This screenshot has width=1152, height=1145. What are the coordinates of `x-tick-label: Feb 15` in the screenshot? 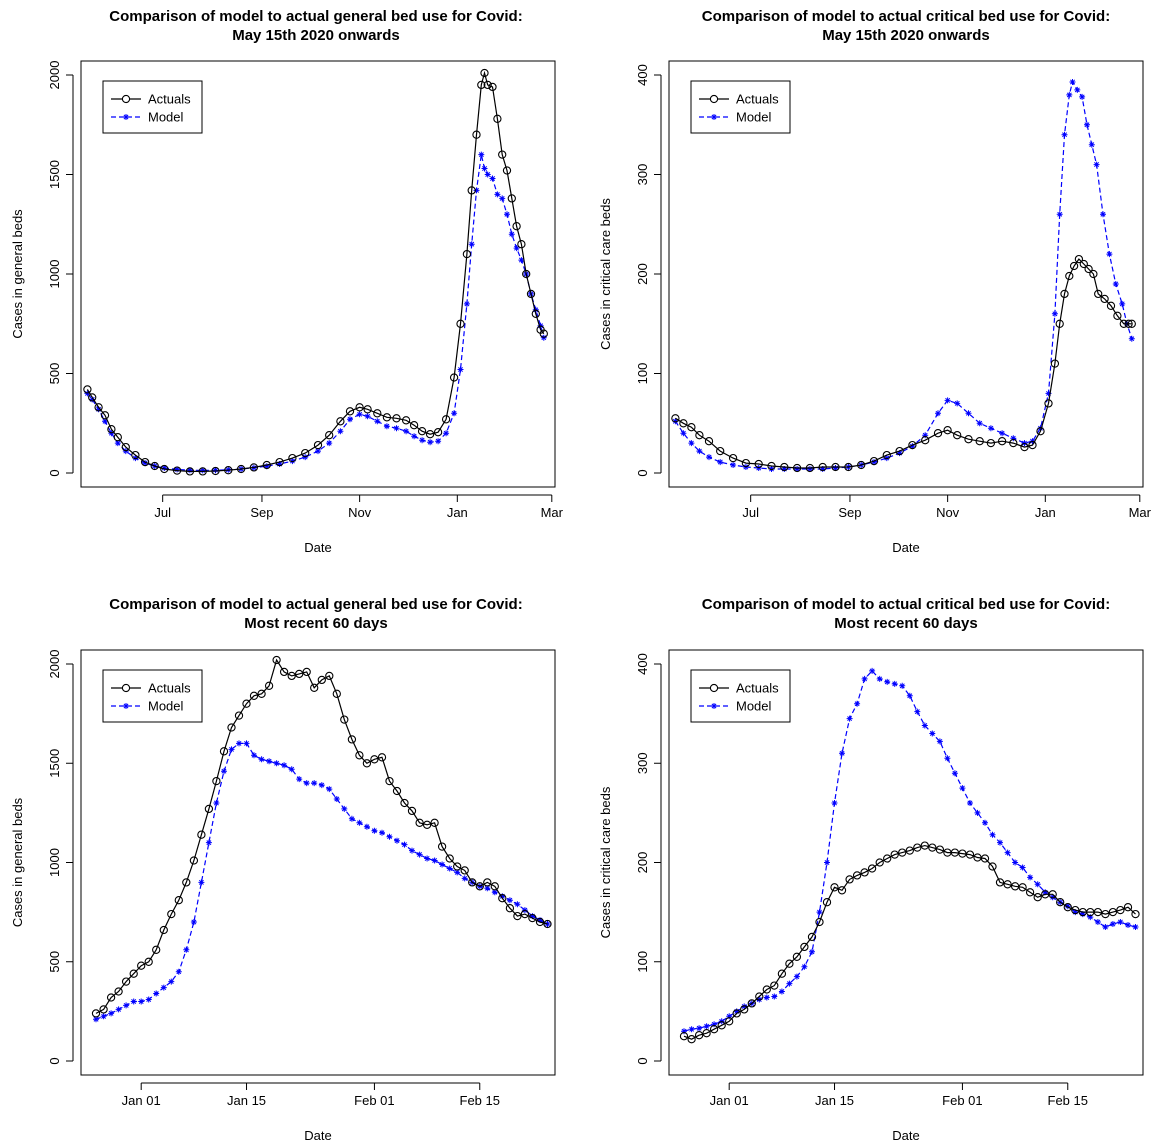 It's located at (480, 1100).